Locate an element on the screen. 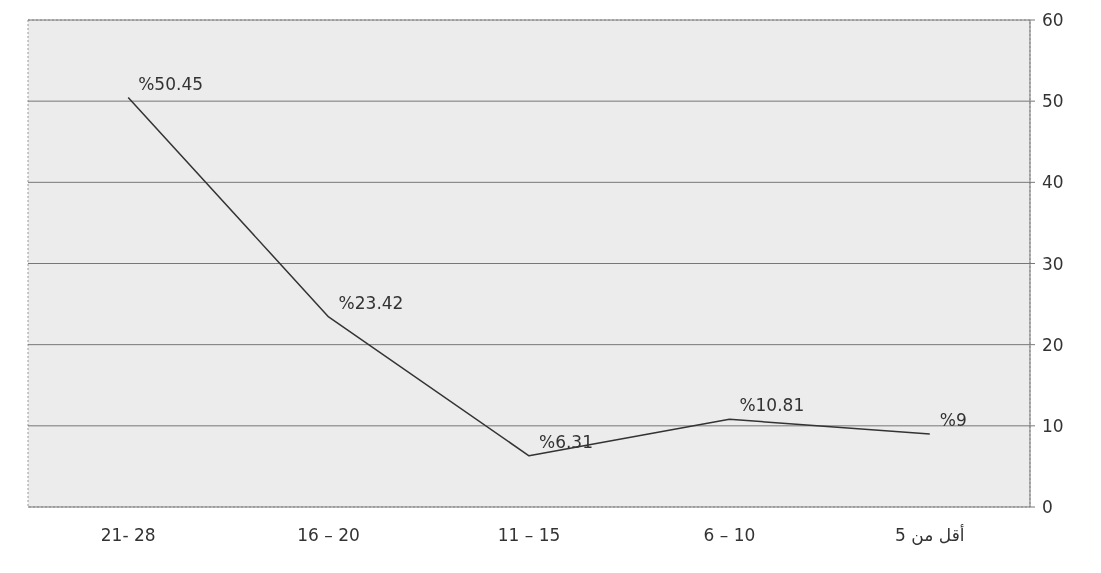 The image size is (1101, 573). y-tick-label: 30 is located at coordinates (1053, 263).